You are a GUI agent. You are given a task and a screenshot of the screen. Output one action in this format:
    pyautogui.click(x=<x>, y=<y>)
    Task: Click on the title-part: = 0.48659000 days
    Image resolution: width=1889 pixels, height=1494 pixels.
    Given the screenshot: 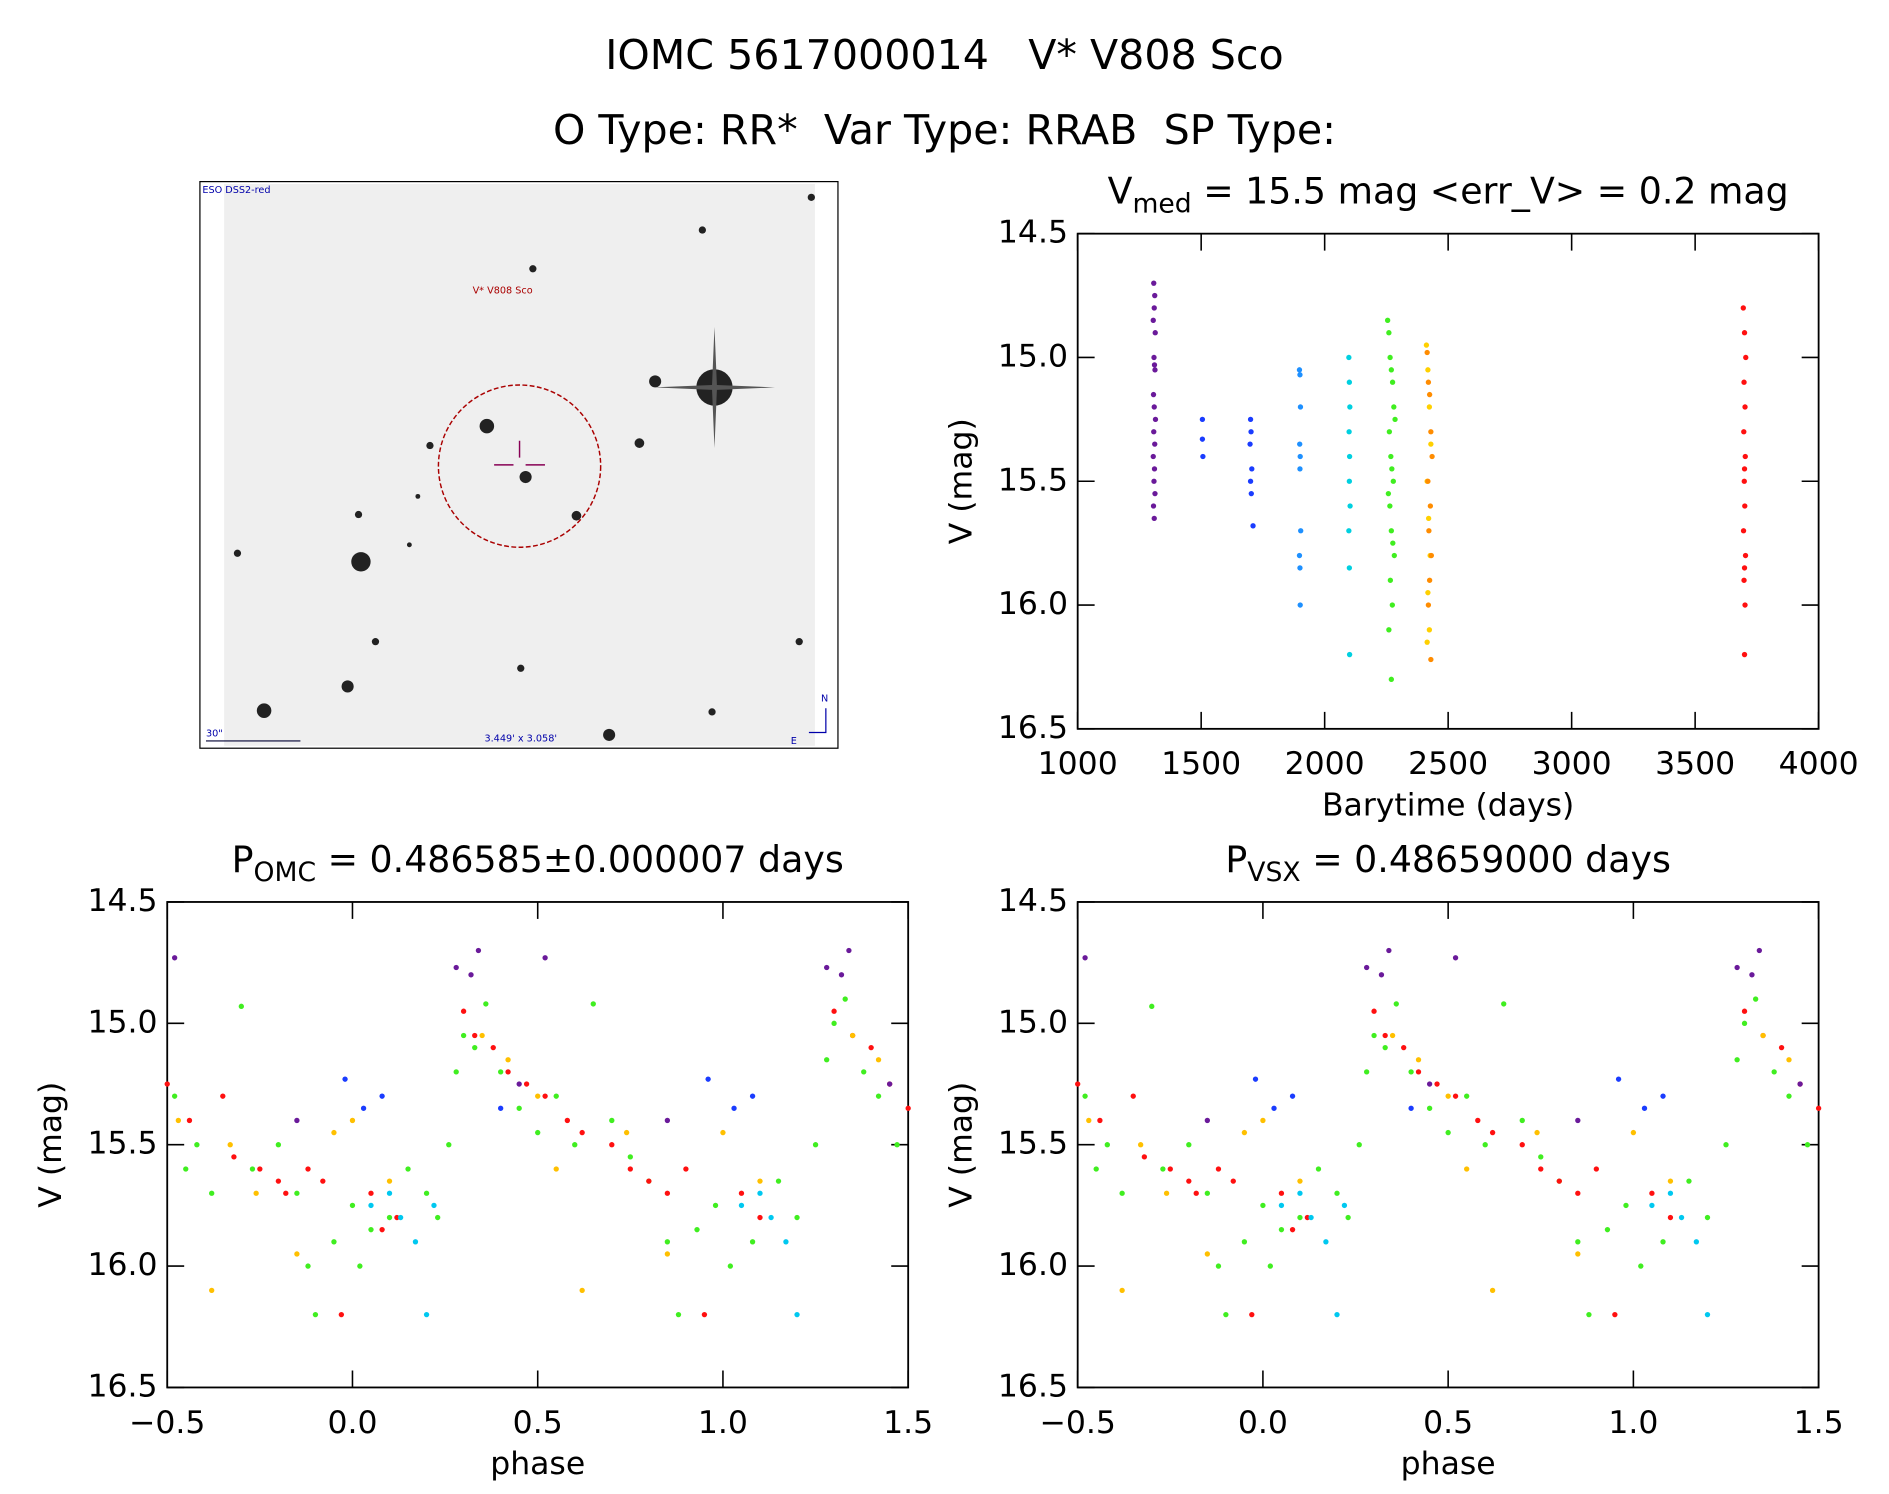 What is the action you would take?
    pyautogui.click(x=1486, y=859)
    